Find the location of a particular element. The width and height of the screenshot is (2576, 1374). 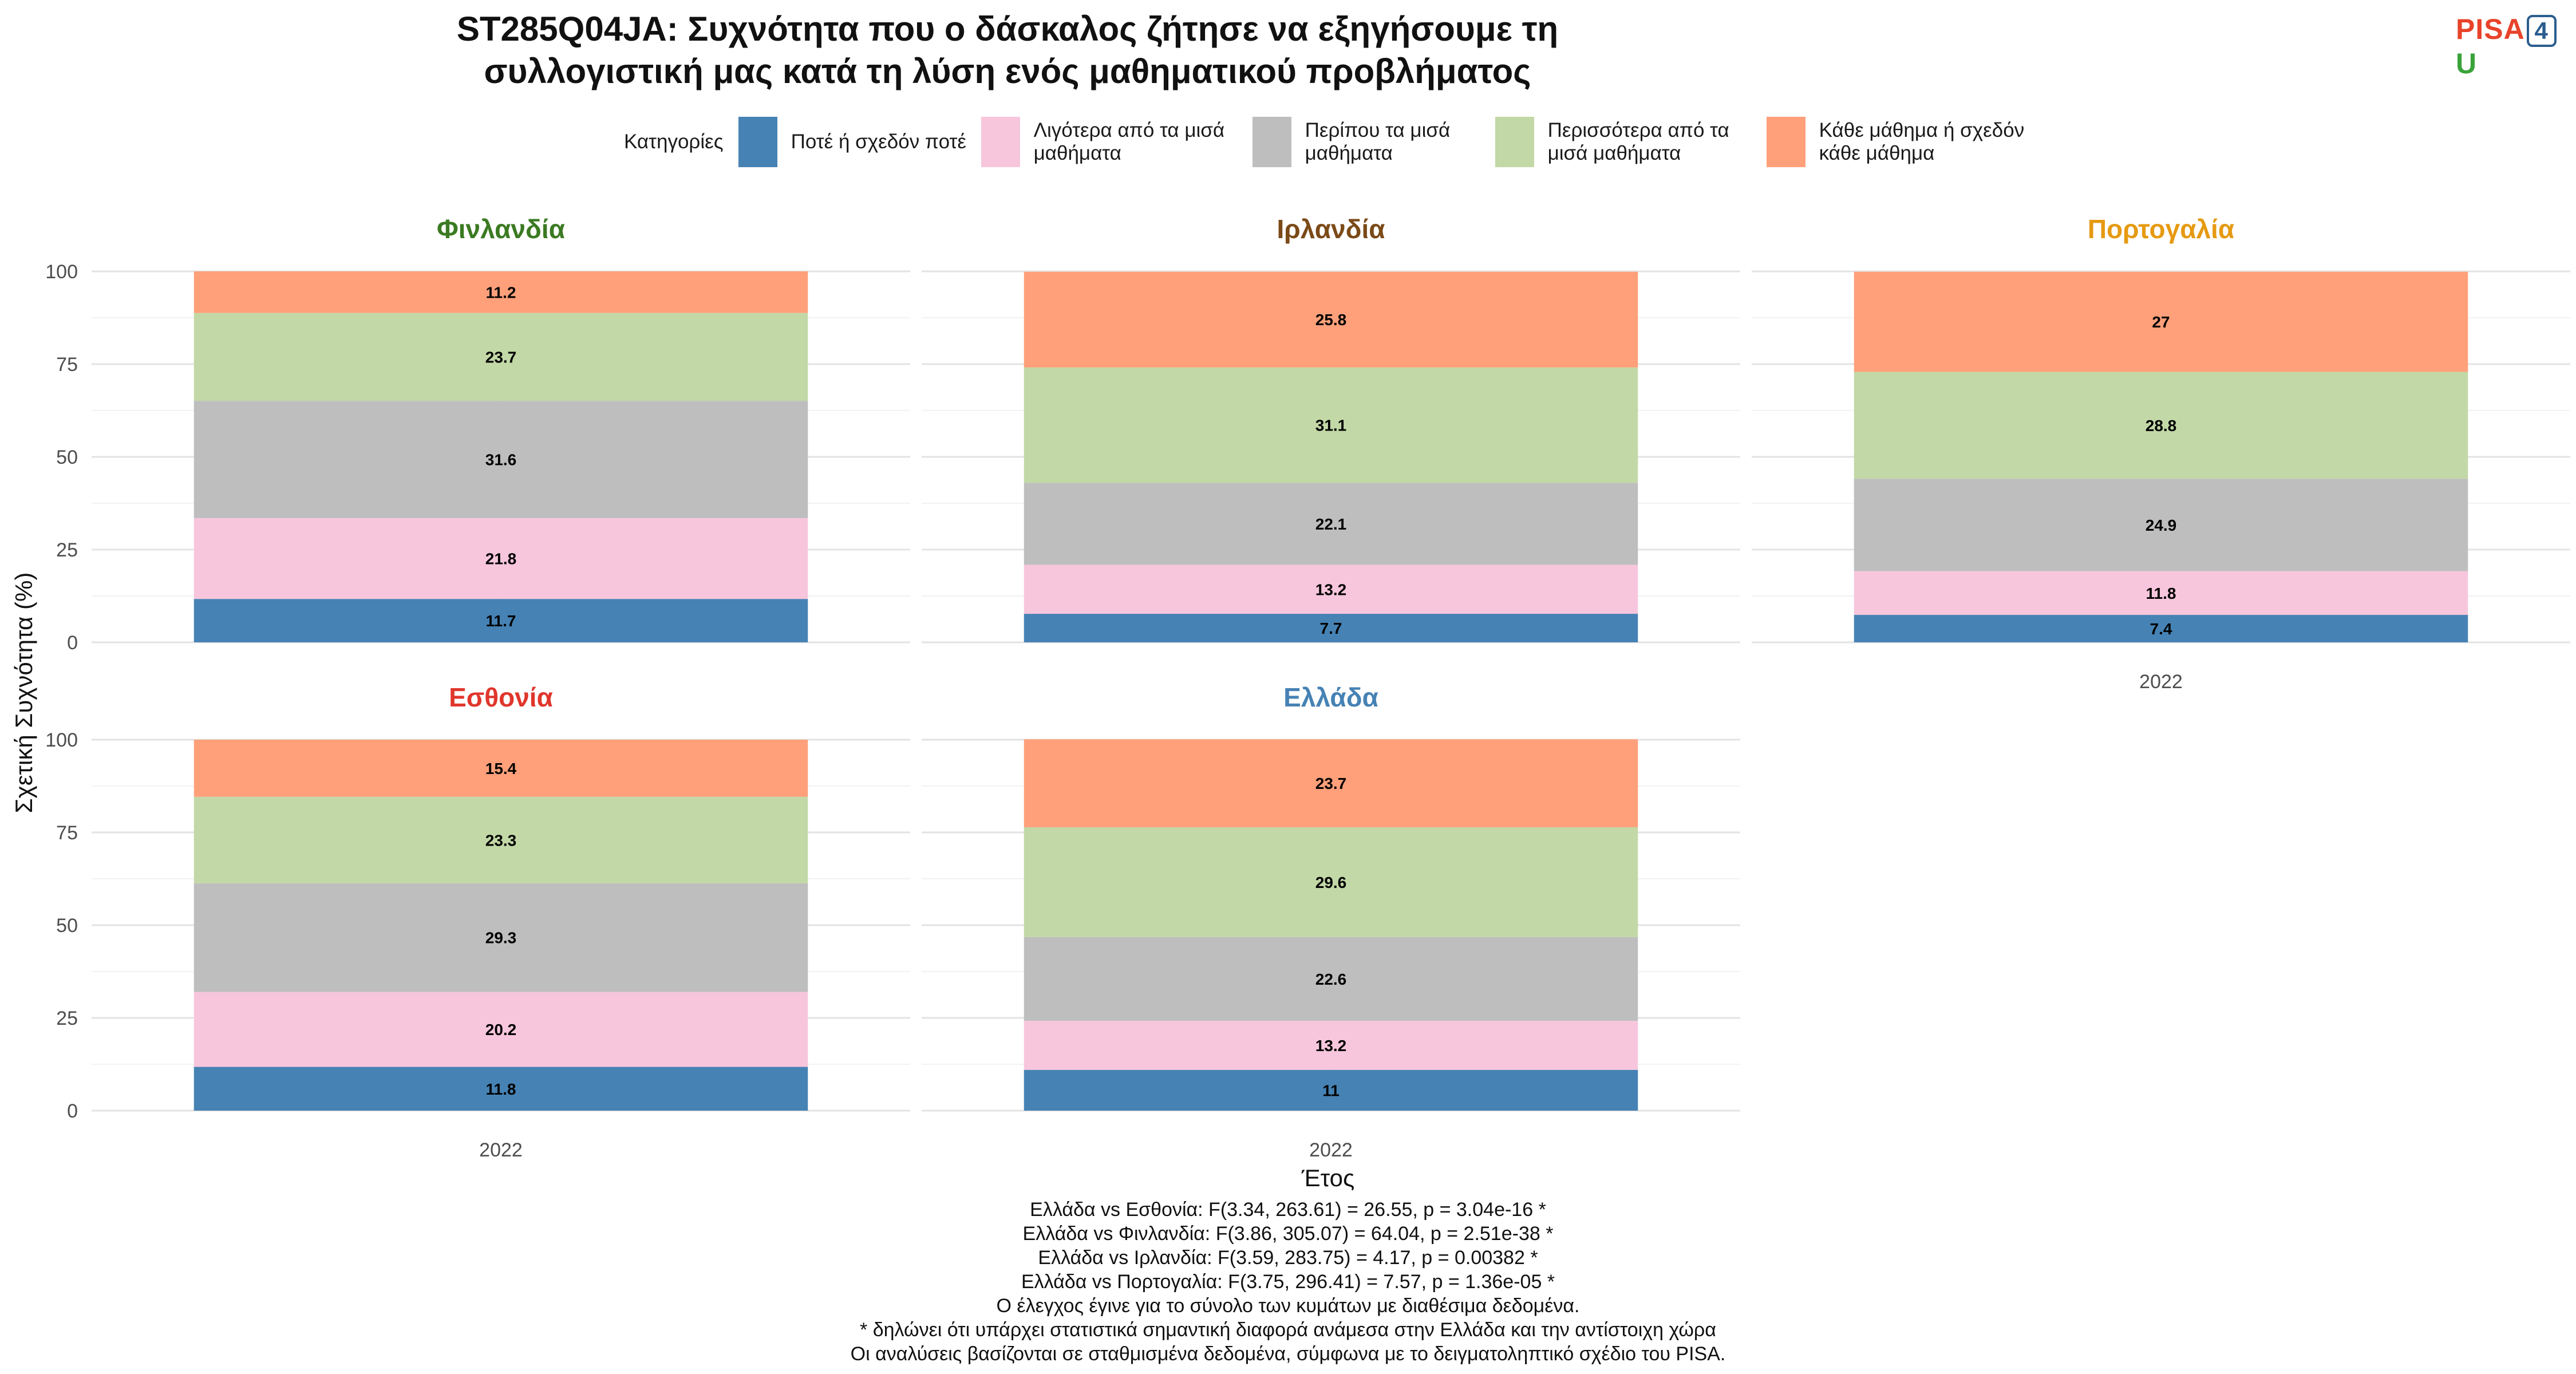

bar-value-label: 7.4 is located at coordinates (2161, 629).